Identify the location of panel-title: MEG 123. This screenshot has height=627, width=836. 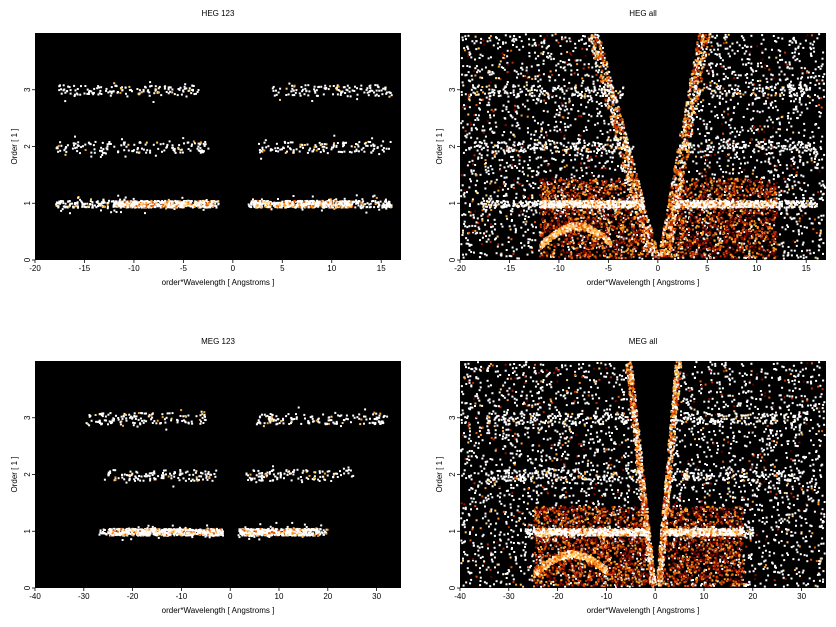
(218, 341).